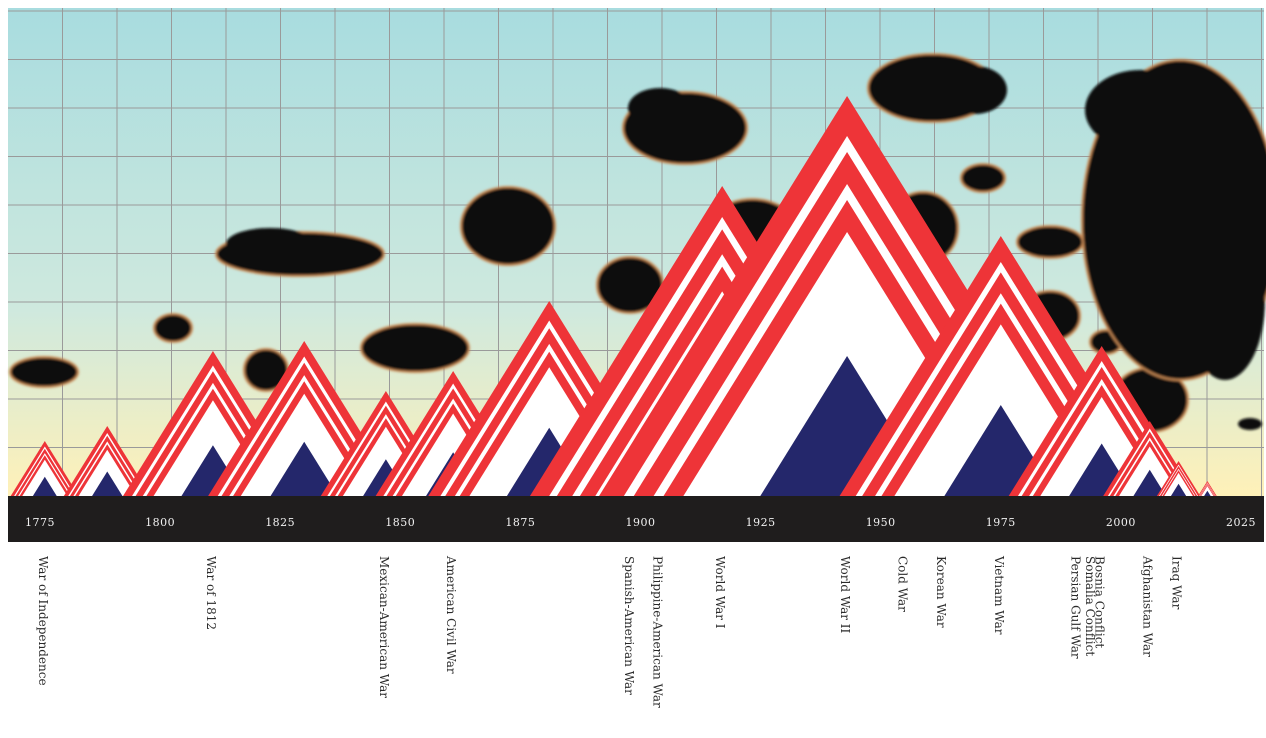 The height and width of the screenshot is (738, 1266). Describe the element at coordinates (941, 592) in the screenshot. I see `war-name-label: Korean War` at that location.